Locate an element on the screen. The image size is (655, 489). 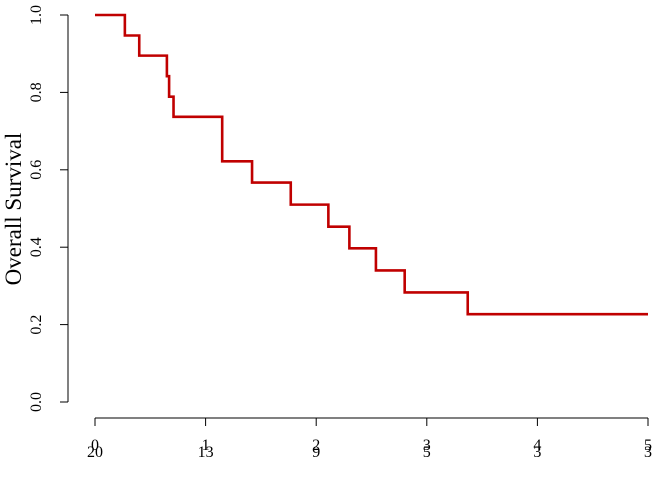
y-tick-label: 1.0 is located at coordinates (36, 15).